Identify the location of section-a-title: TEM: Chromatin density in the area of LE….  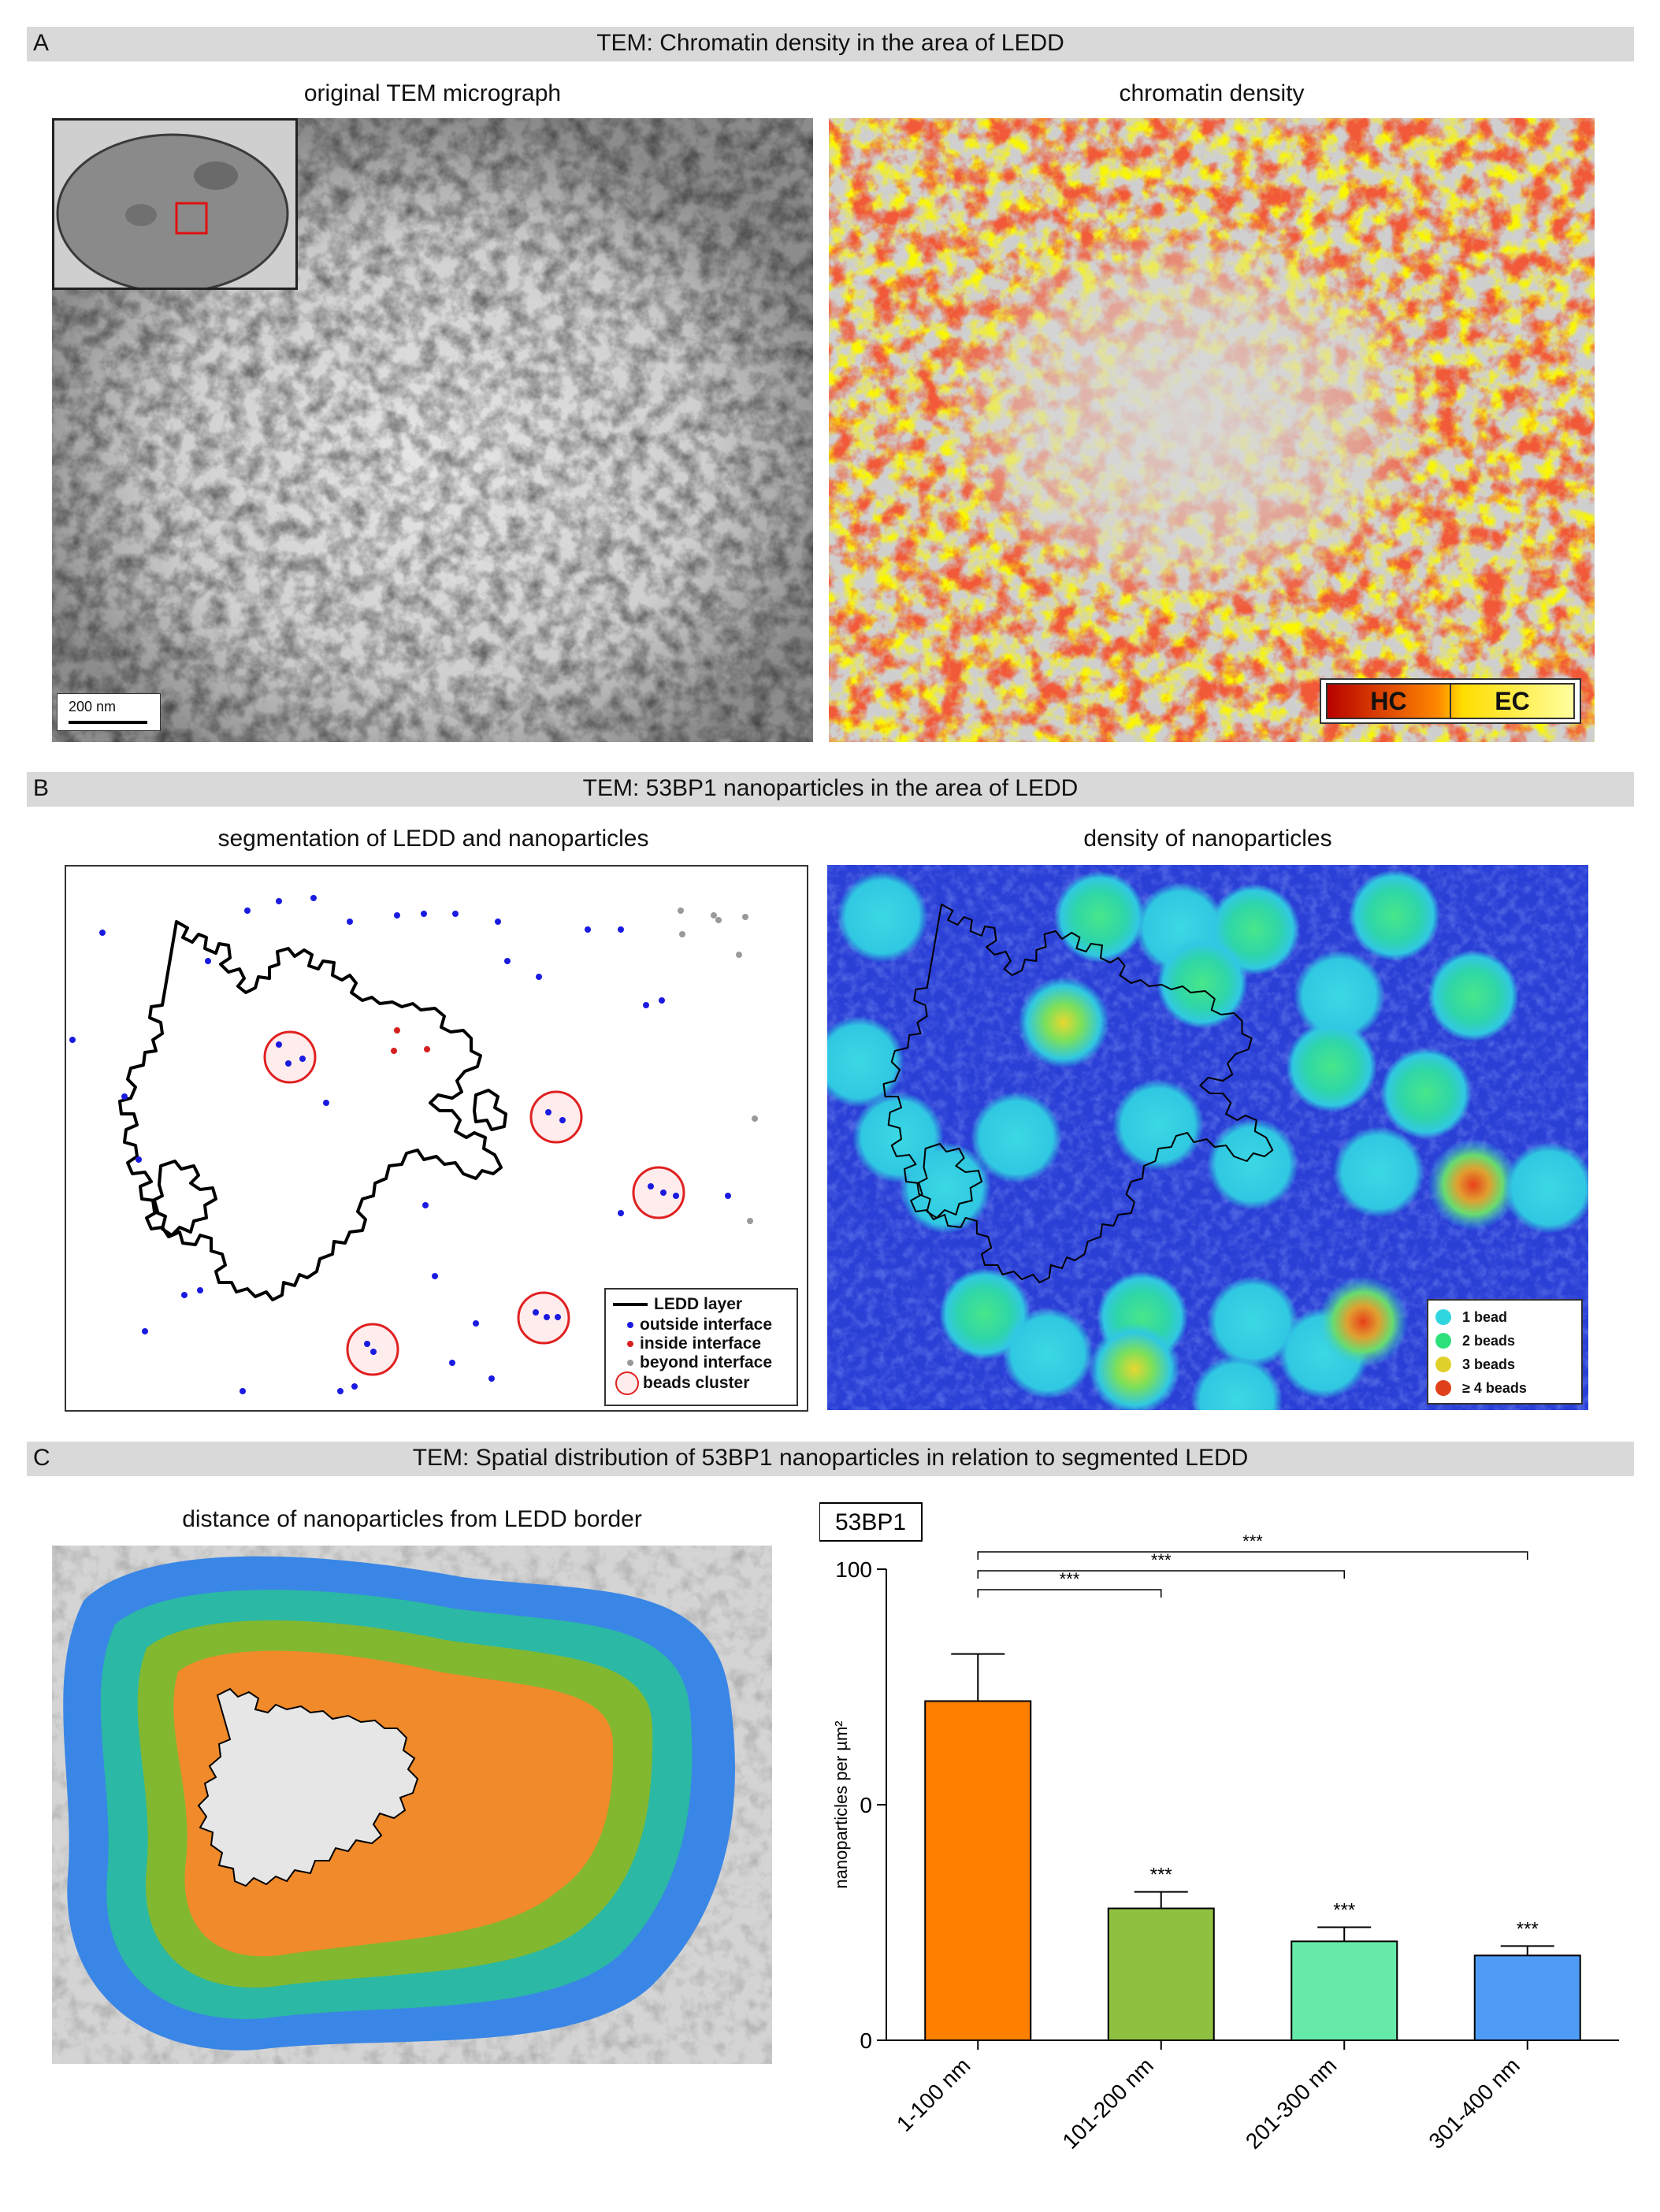
(830, 43).